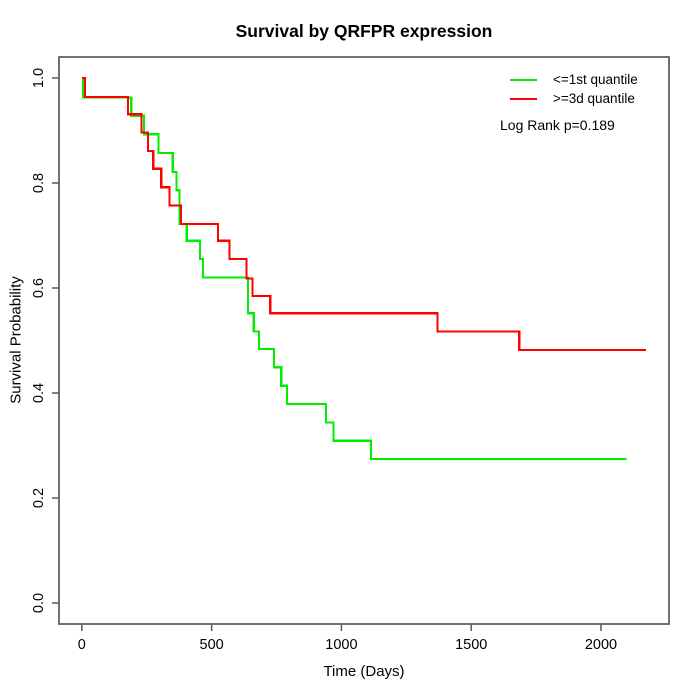 The height and width of the screenshot is (700, 700). What do you see at coordinates (39, 393) in the screenshot?
I see `y-tick-label: 0.4` at bounding box center [39, 393].